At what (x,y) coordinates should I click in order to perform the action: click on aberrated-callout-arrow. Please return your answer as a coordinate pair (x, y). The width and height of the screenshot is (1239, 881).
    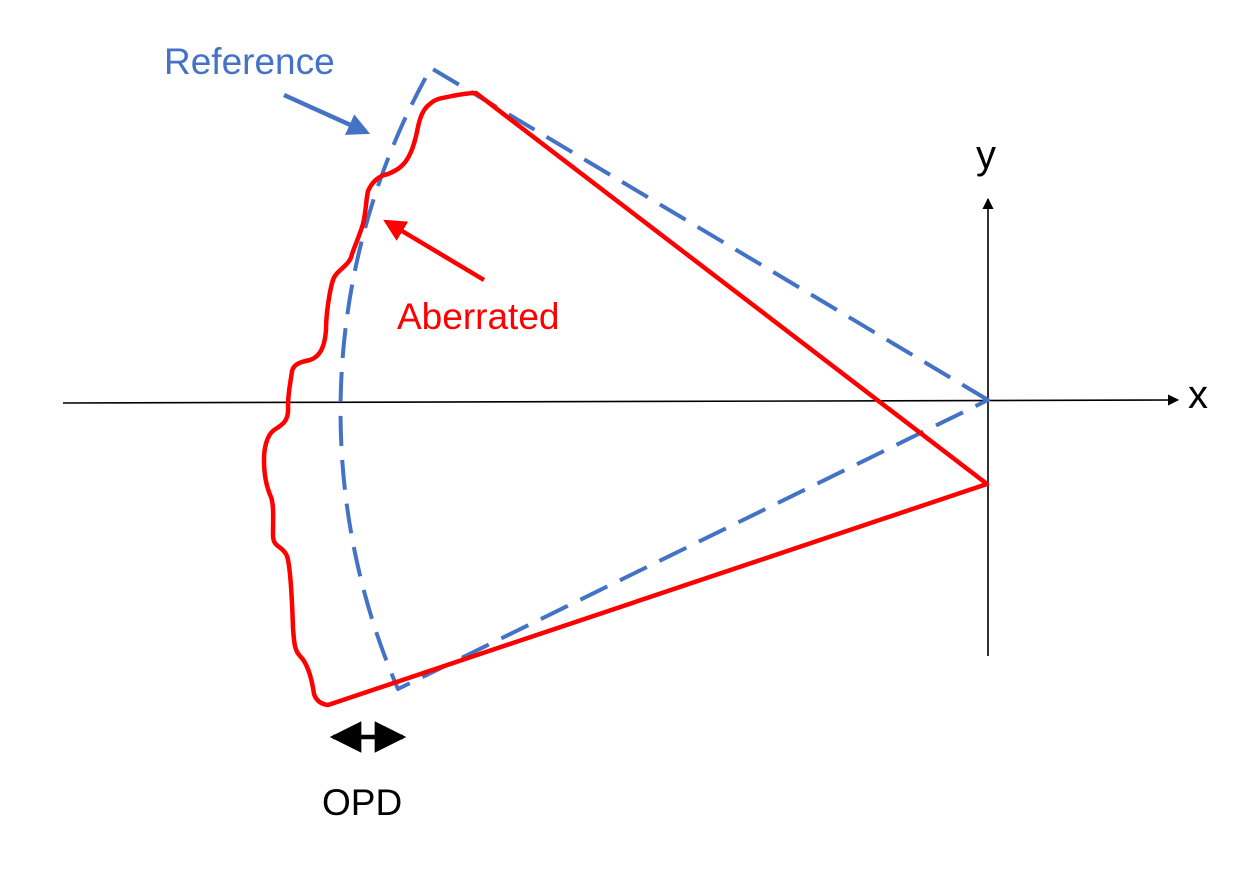
    Looking at the image, I should click on (434, 250).